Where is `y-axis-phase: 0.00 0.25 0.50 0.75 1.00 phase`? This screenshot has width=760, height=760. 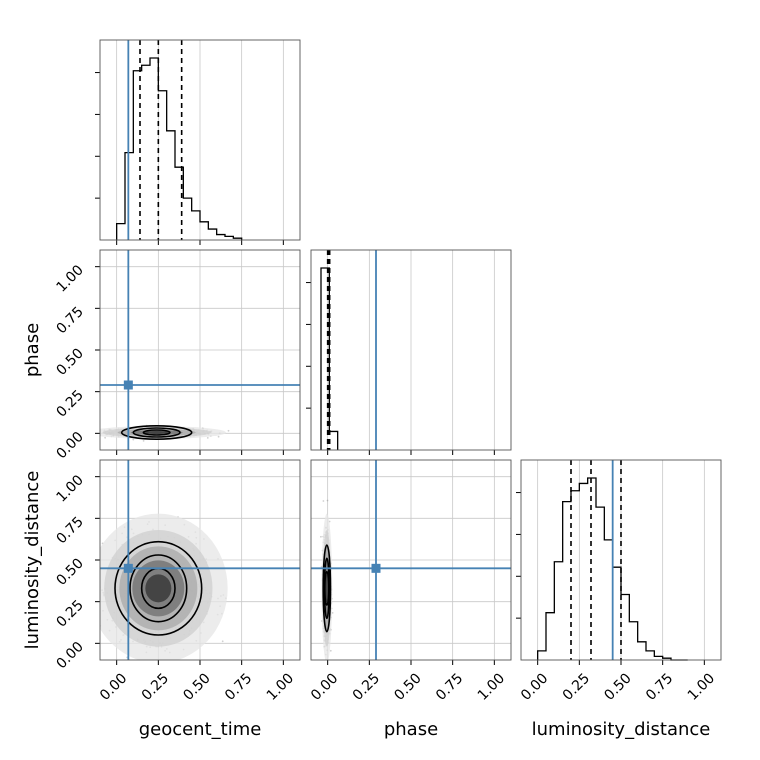 y-axis-phase: 0.00 0.25 0.50 0.75 1.00 phase is located at coordinates (54, 362).